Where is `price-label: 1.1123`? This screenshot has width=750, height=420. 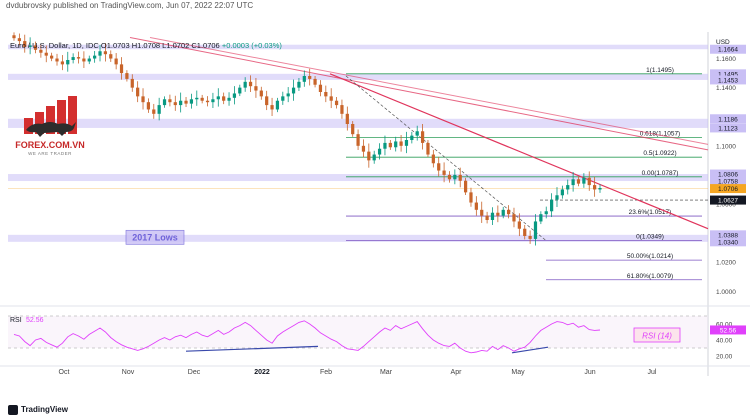 price-label: 1.1123 is located at coordinates (728, 128).